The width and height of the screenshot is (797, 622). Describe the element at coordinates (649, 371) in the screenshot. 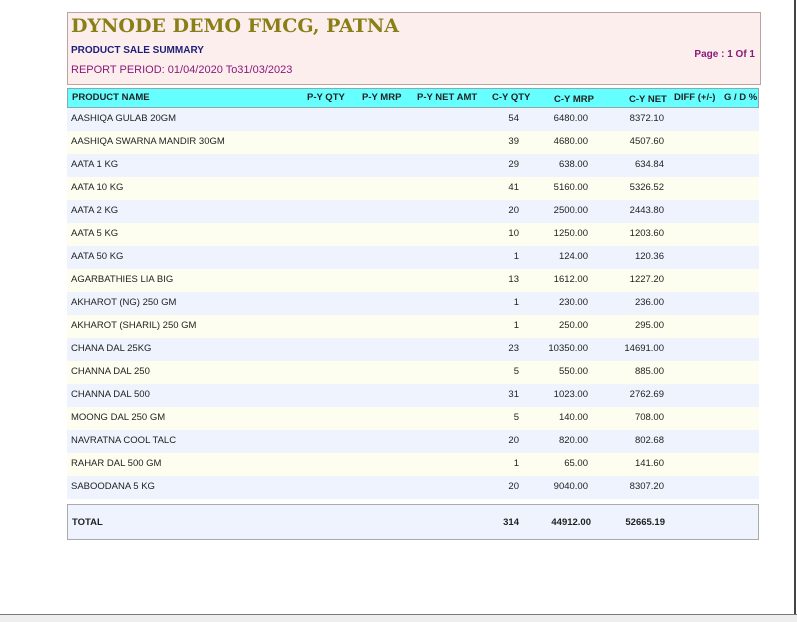

I see `cy-net: 885.00` at that location.